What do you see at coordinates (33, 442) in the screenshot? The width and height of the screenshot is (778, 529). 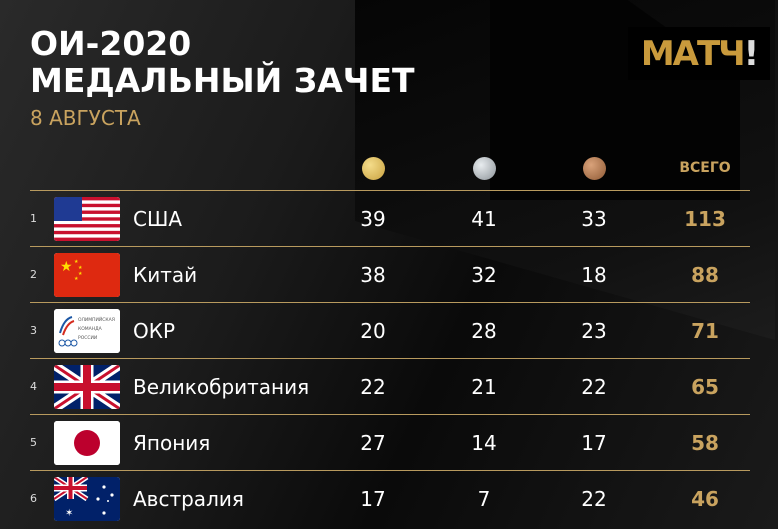 I see `rank: 5` at bounding box center [33, 442].